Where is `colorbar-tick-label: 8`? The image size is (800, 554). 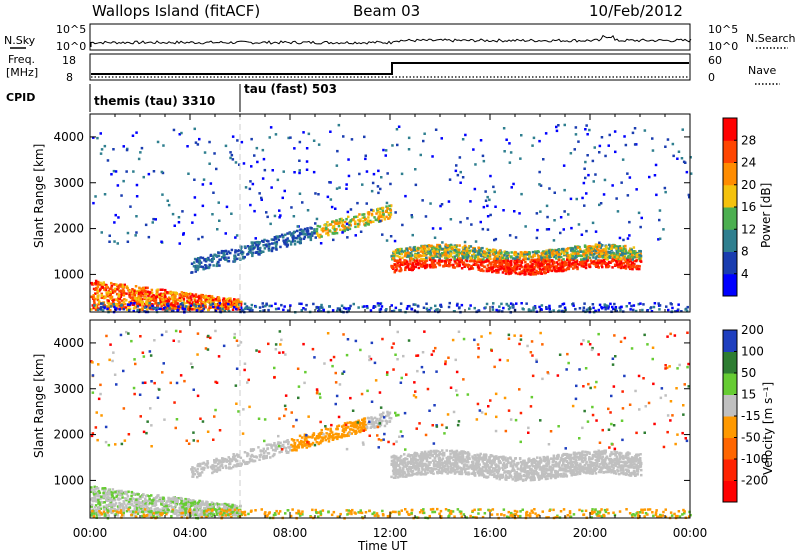 colorbar-tick-label: 8 is located at coordinates (745, 252).